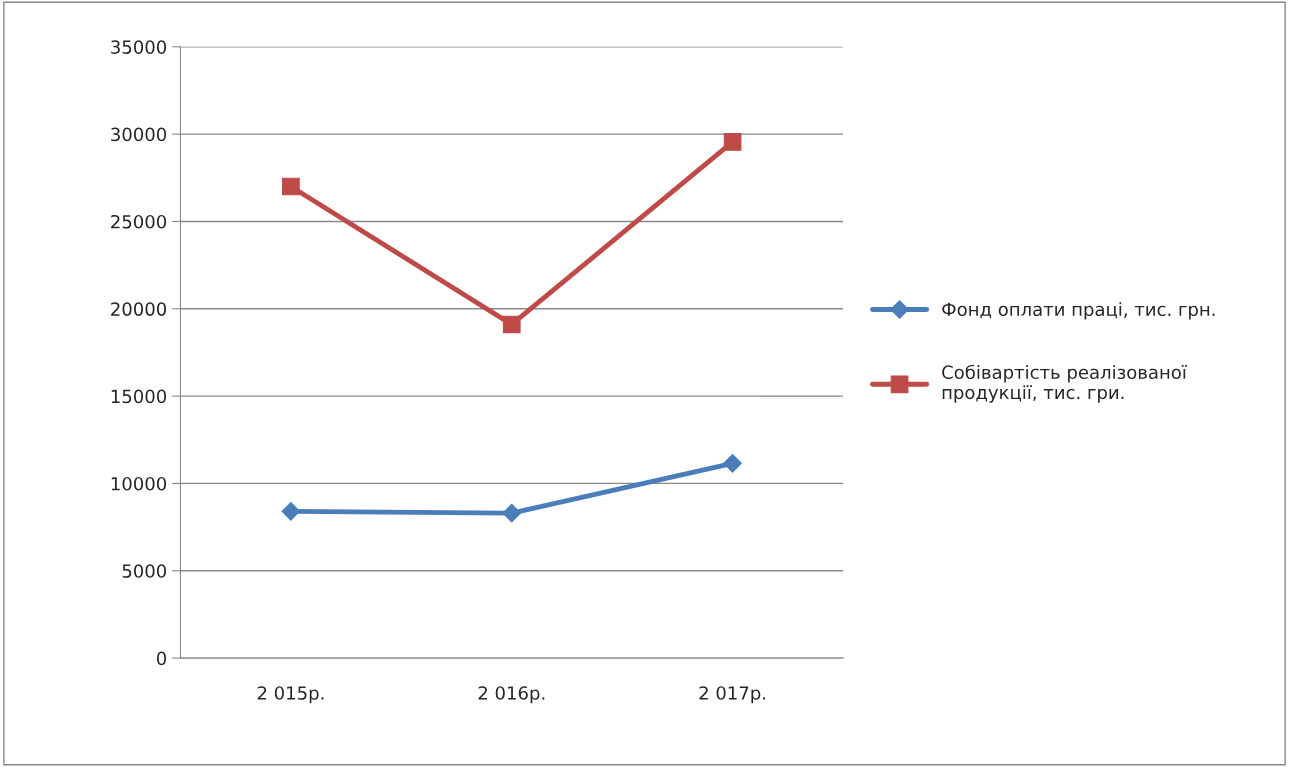 The width and height of the screenshot is (1289, 767). Describe the element at coordinates (161, 658) in the screenshot. I see `y-tick-label: 0` at that location.